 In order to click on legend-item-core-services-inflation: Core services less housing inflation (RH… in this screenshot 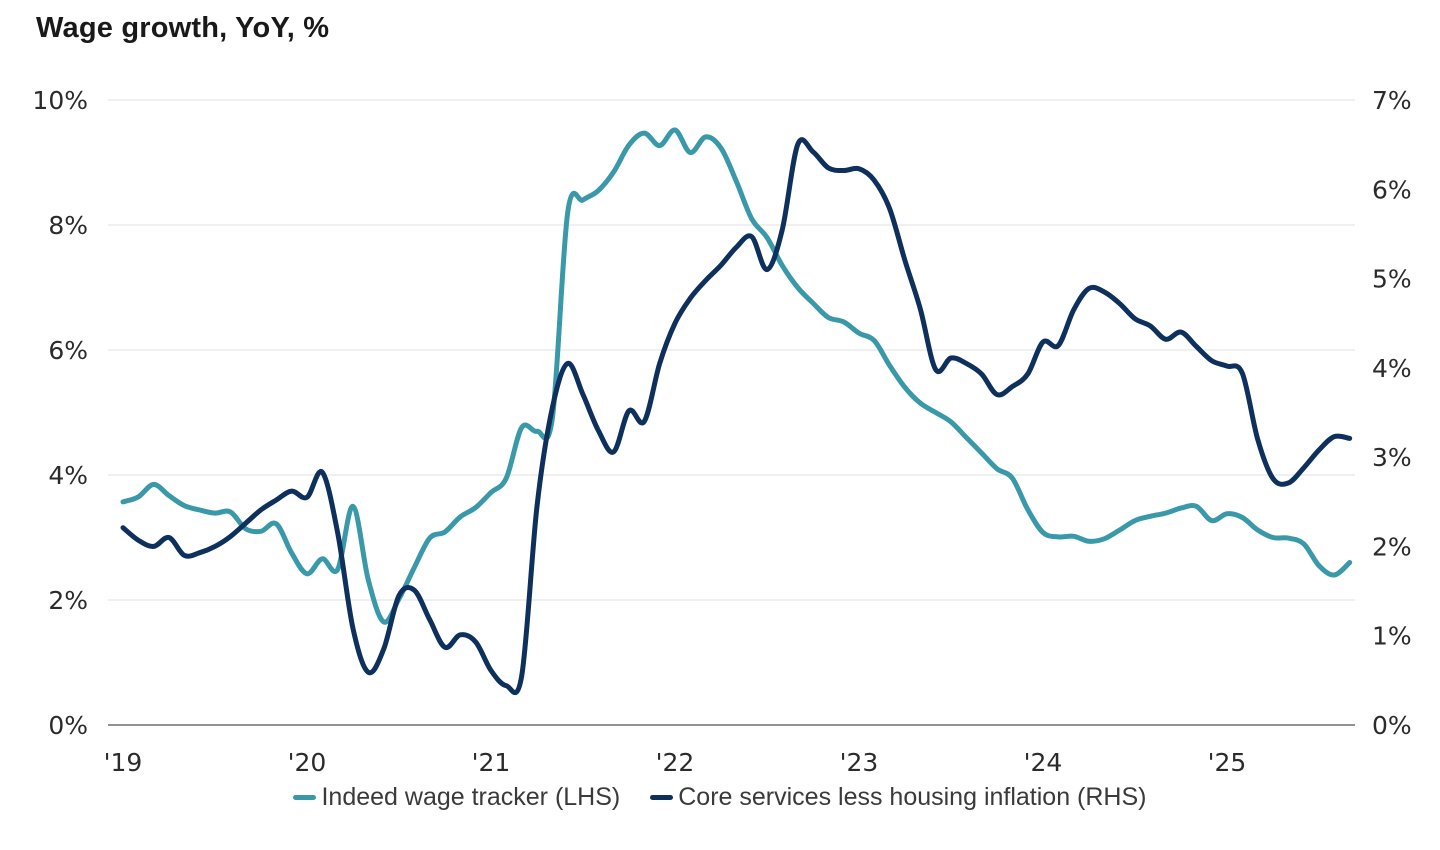, I will do `click(898, 797)`.